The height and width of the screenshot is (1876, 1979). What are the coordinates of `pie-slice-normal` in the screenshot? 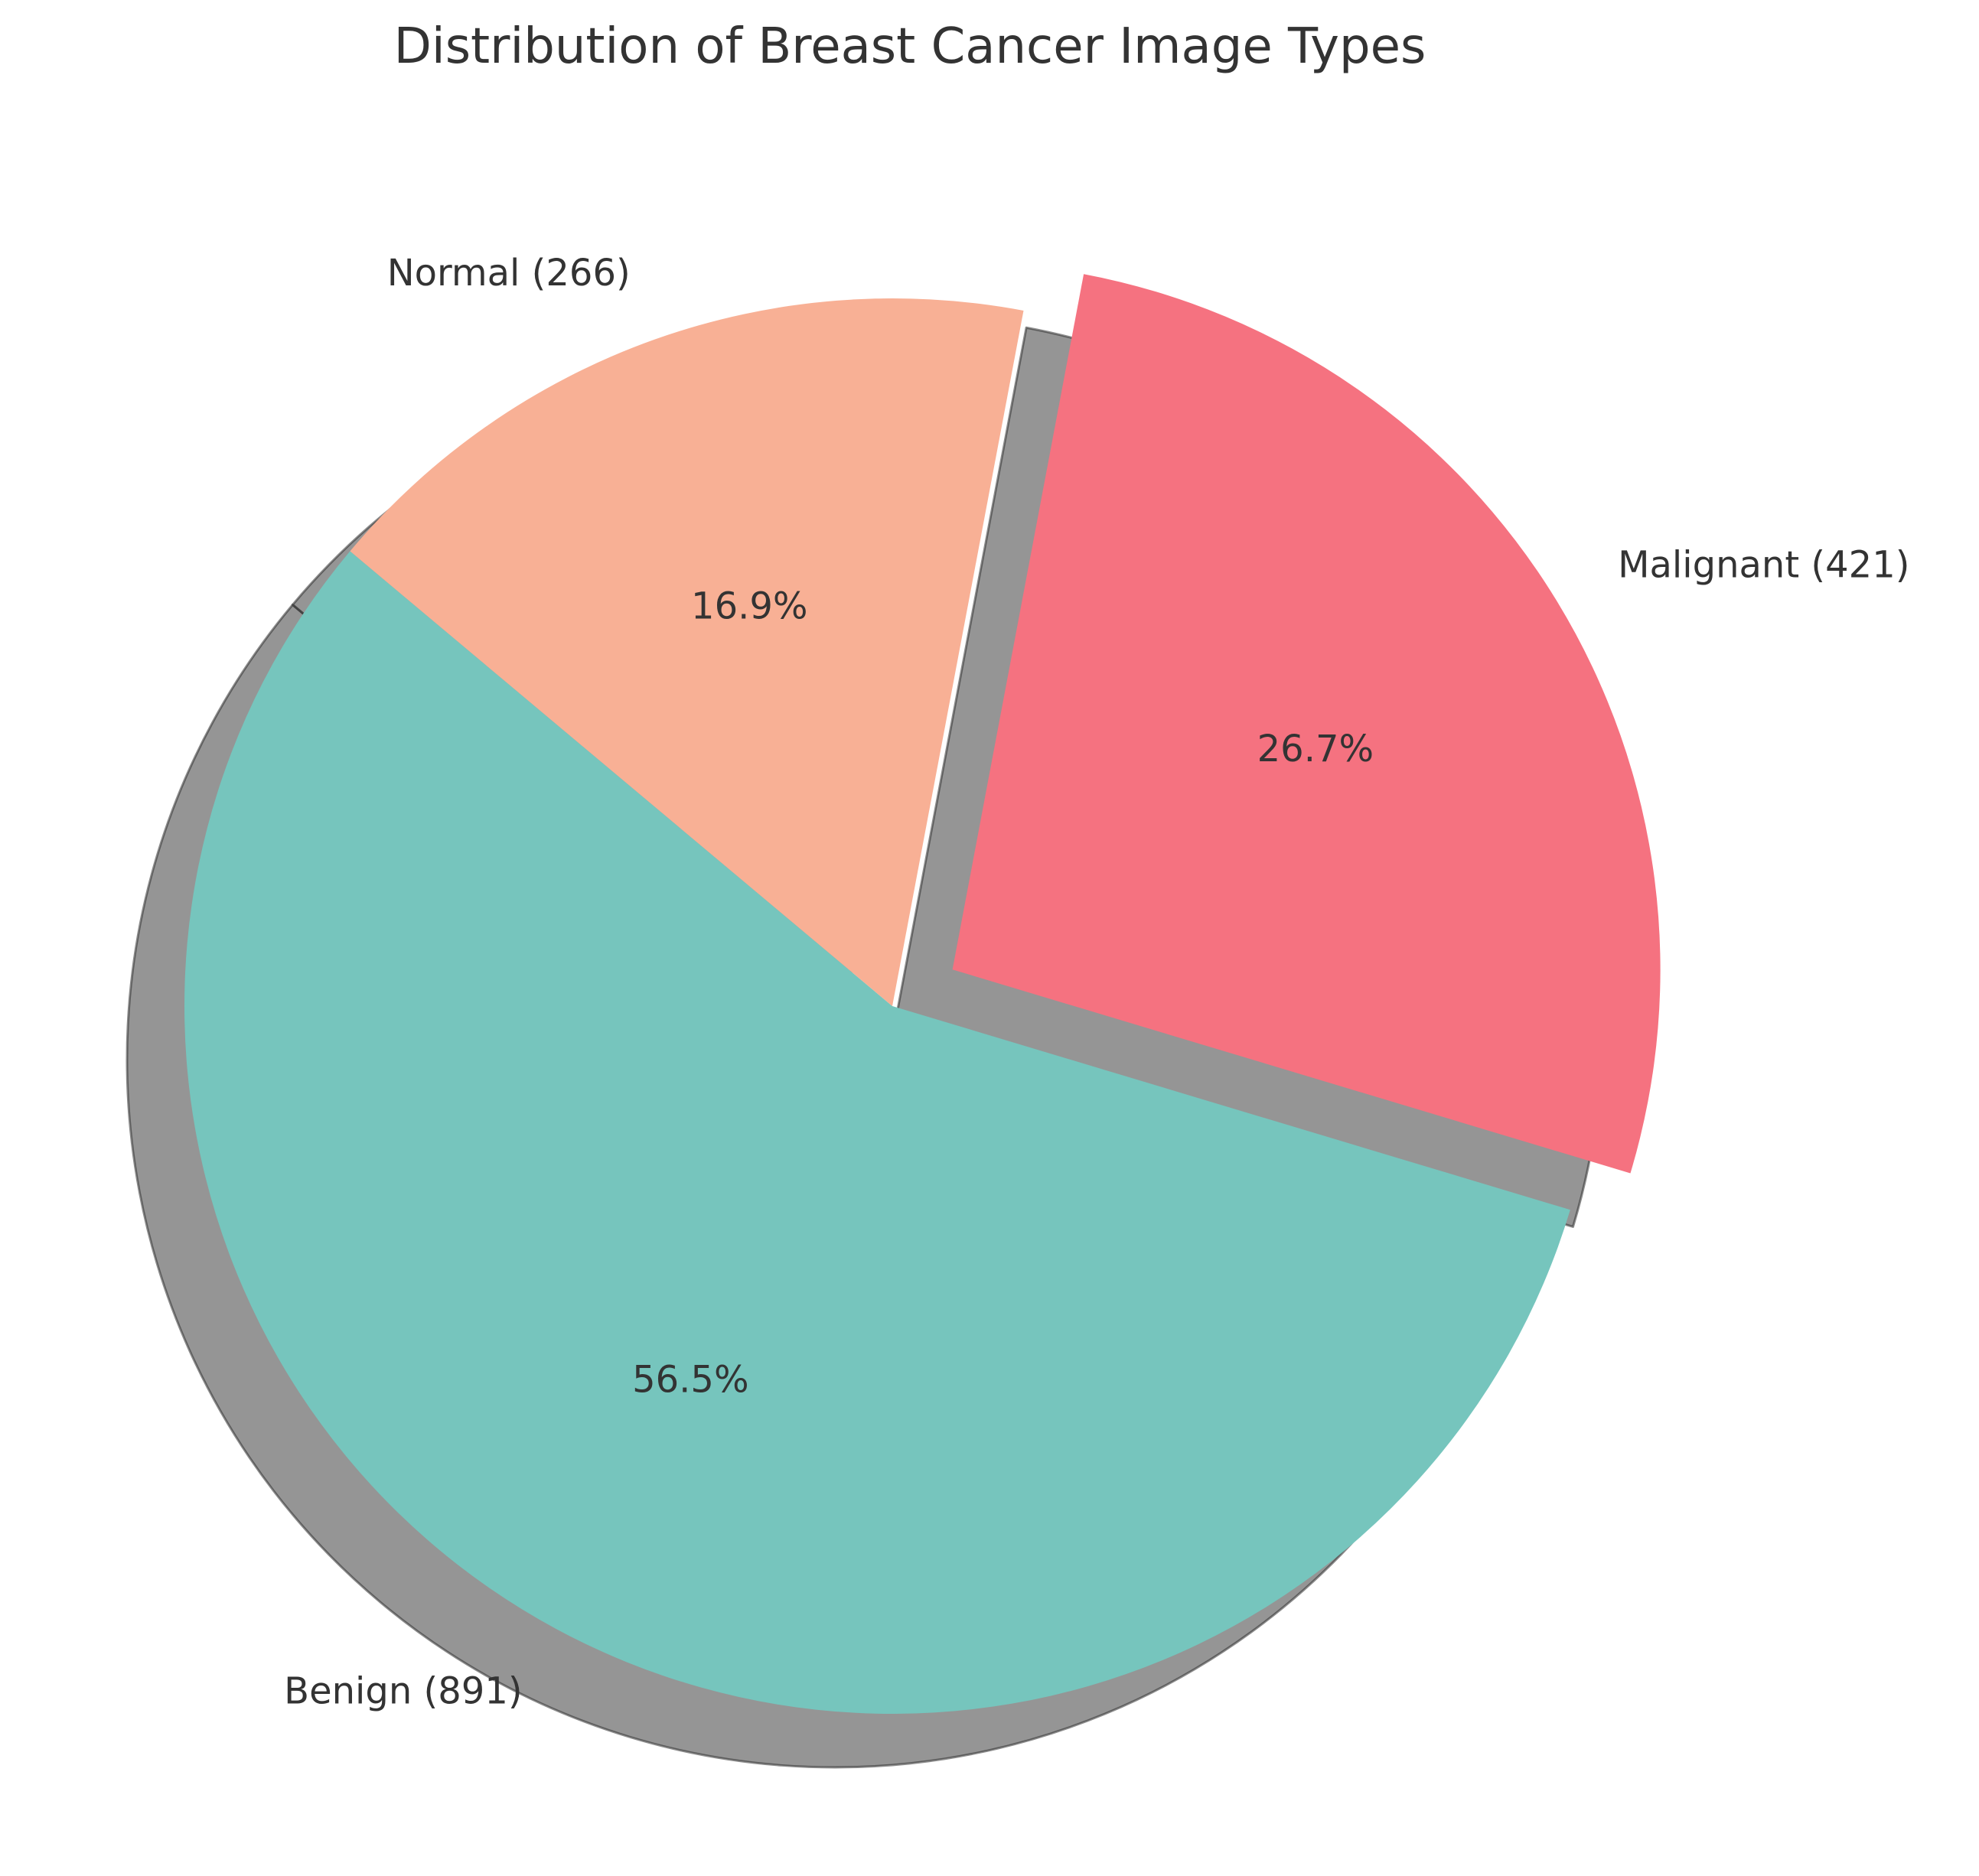 It's located at (687, 652).